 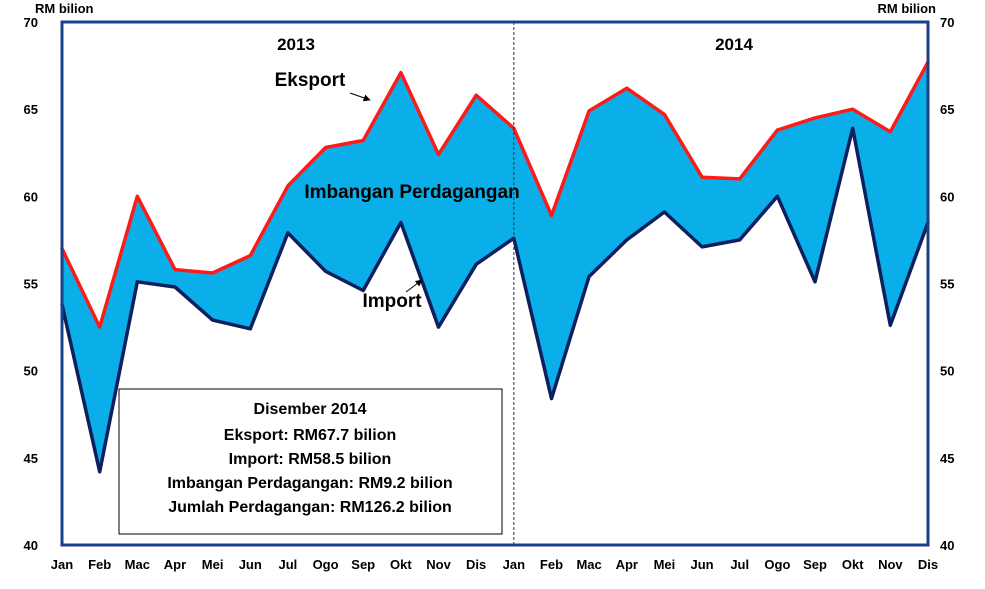 I want to click on y-tick-right-label: 60, so click(x=947, y=196).